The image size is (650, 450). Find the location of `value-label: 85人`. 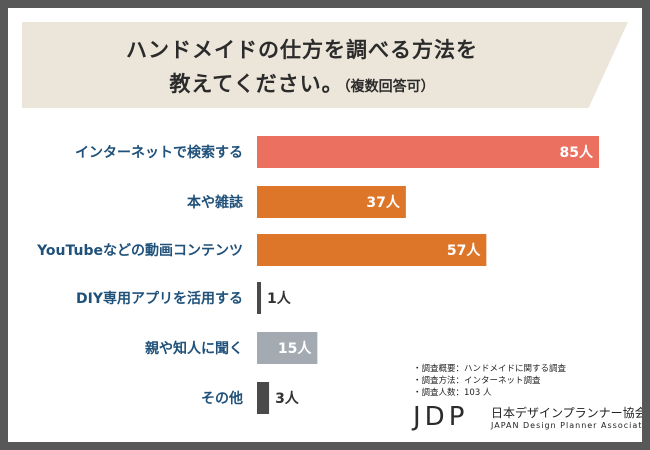

value-label: 85人 is located at coordinates (577, 152).